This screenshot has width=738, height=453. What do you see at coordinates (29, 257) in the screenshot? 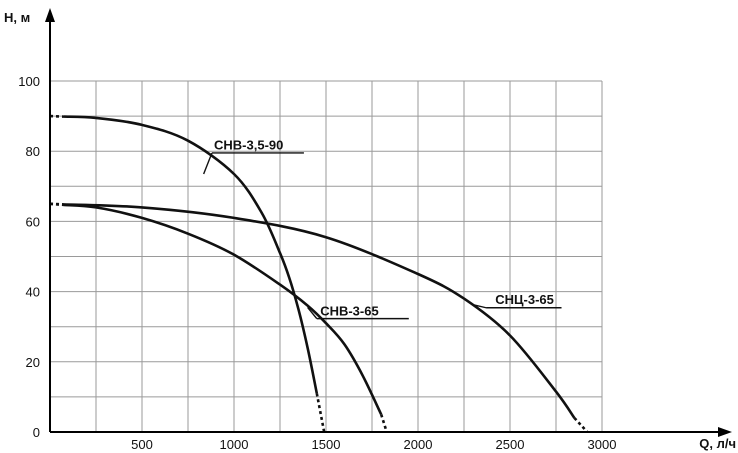
I see `y-tick-labels: 0 20 40 60 80 100` at bounding box center [29, 257].